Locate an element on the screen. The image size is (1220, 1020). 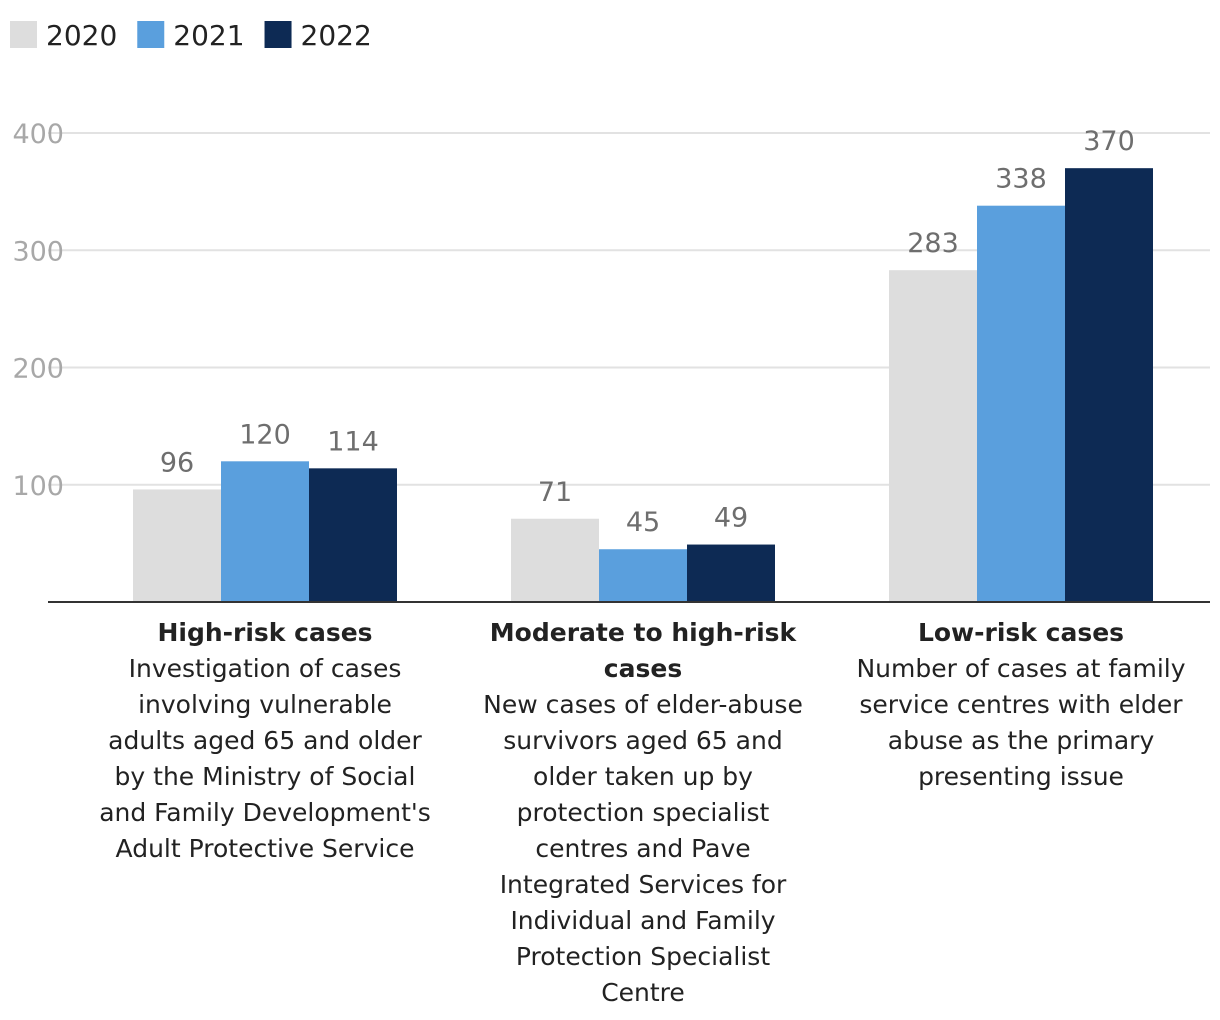
y-tick-label-200: 200 is located at coordinates (38, 369).